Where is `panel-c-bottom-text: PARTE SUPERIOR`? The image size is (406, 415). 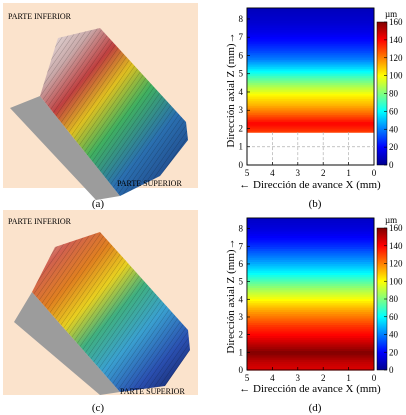
panel-c-bottom-text: PARTE SUPERIOR is located at coordinates (152, 391).